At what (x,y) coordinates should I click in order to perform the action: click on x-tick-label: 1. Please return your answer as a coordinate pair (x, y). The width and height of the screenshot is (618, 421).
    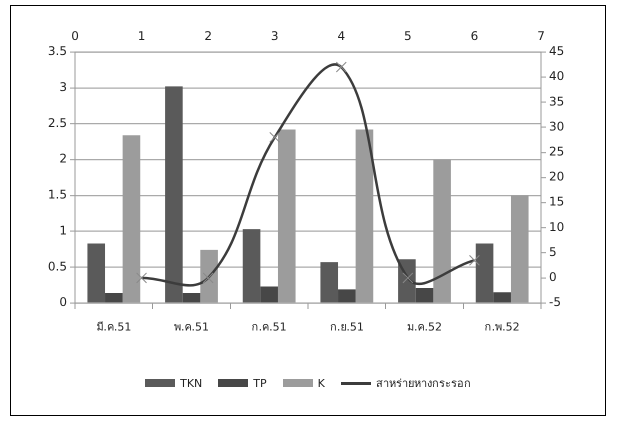
    Looking at the image, I should click on (142, 35).